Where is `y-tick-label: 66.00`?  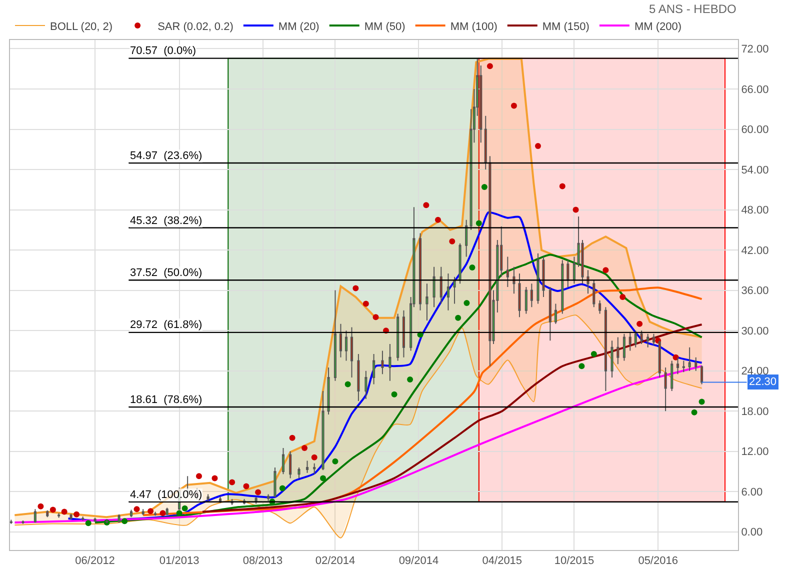
y-tick-label: 66.00 is located at coordinates (755, 90).